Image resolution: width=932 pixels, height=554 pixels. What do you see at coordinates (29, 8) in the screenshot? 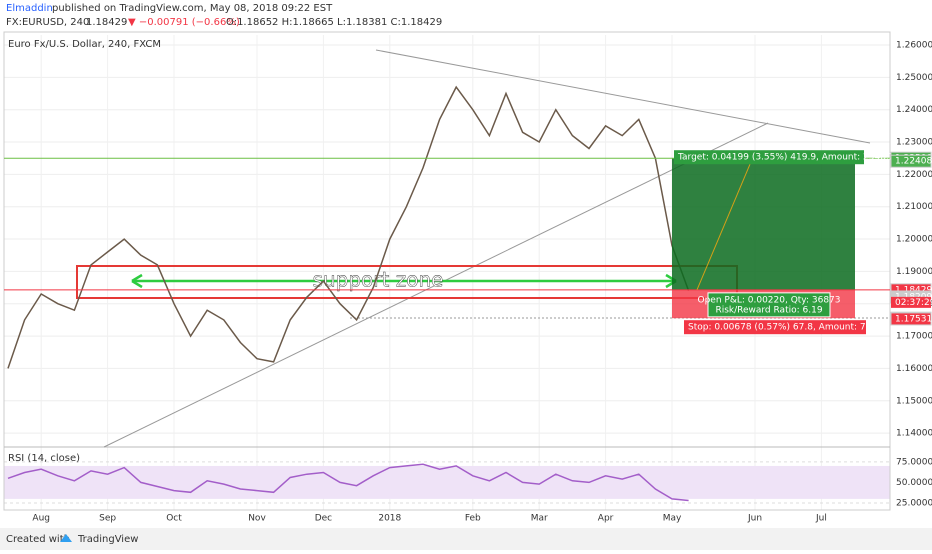
I see `author: Elmaddin` at bounding box center [29, 8].